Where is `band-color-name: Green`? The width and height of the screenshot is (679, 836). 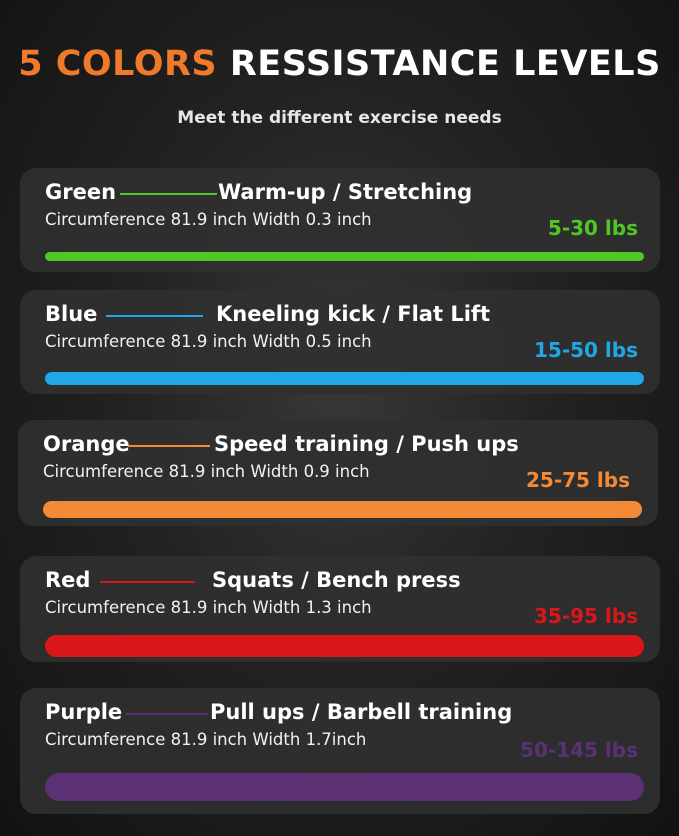 band-color-name: Green is located at coordinates (81, 192).